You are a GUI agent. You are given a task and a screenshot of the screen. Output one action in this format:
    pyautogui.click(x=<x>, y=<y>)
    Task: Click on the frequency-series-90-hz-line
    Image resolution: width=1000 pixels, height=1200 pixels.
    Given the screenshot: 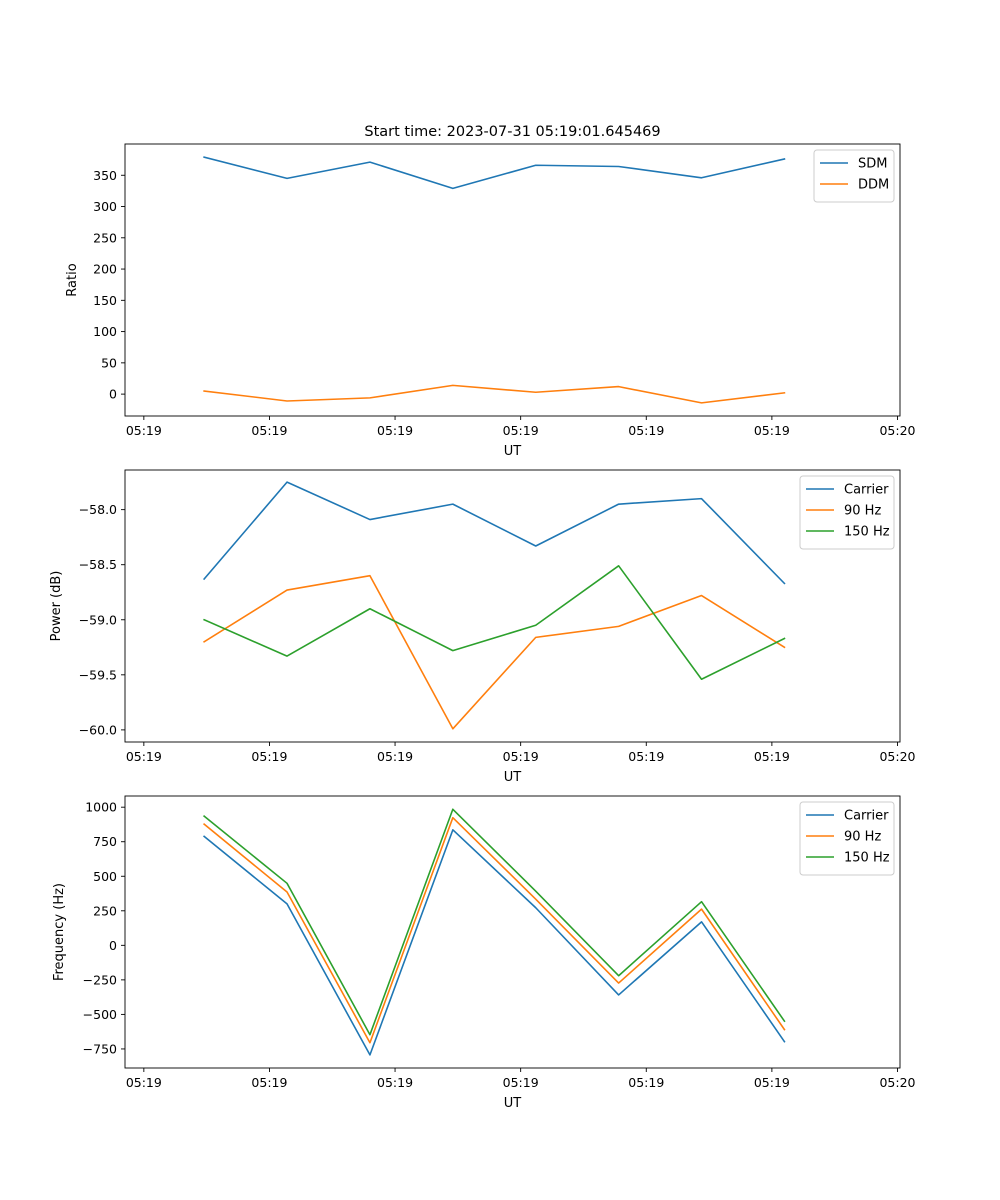 What is the action you would take?
    pyautogui.click(x=494, y=930)
    